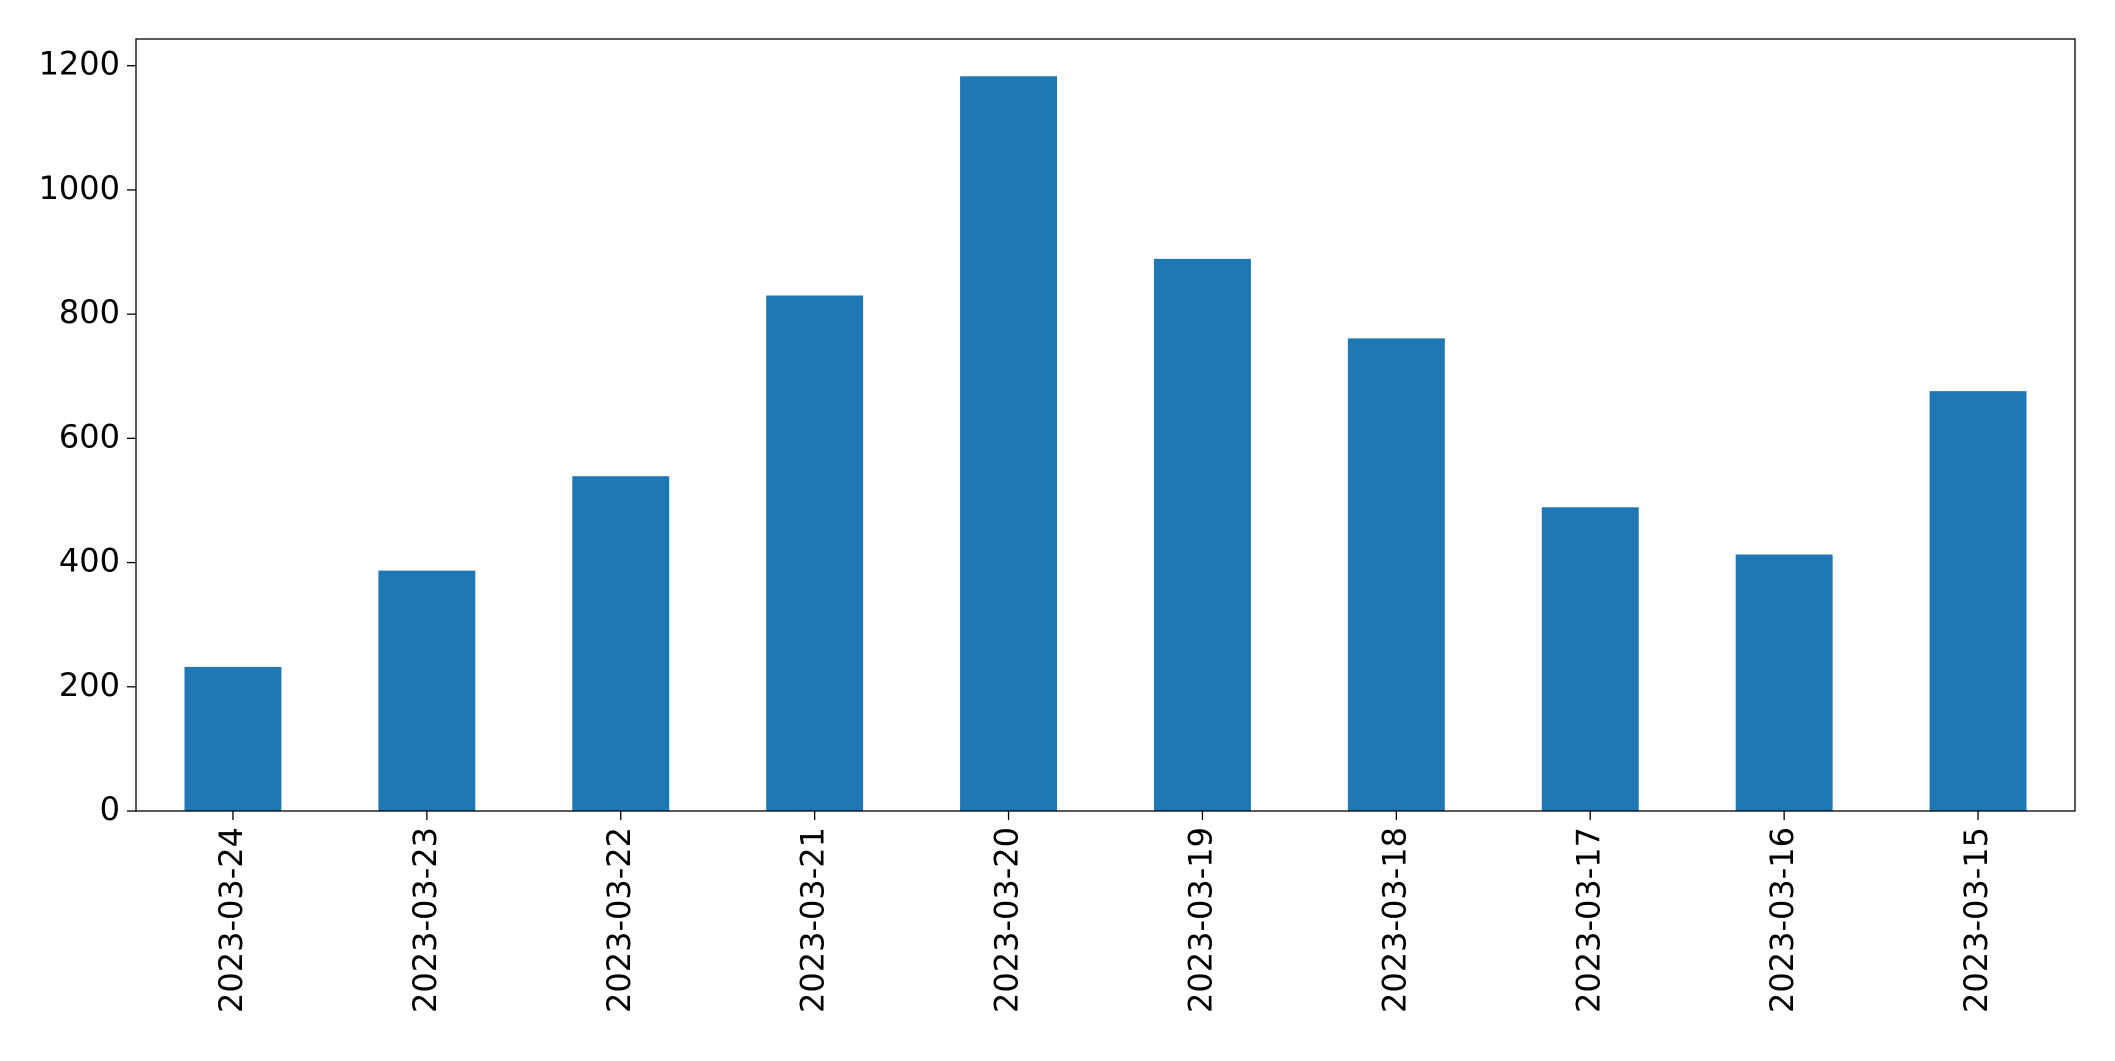  What do you see at coordinates (79, 188) in the screenshot?
I see `y-tick-label: 1000` at bounding box center [79, 188].